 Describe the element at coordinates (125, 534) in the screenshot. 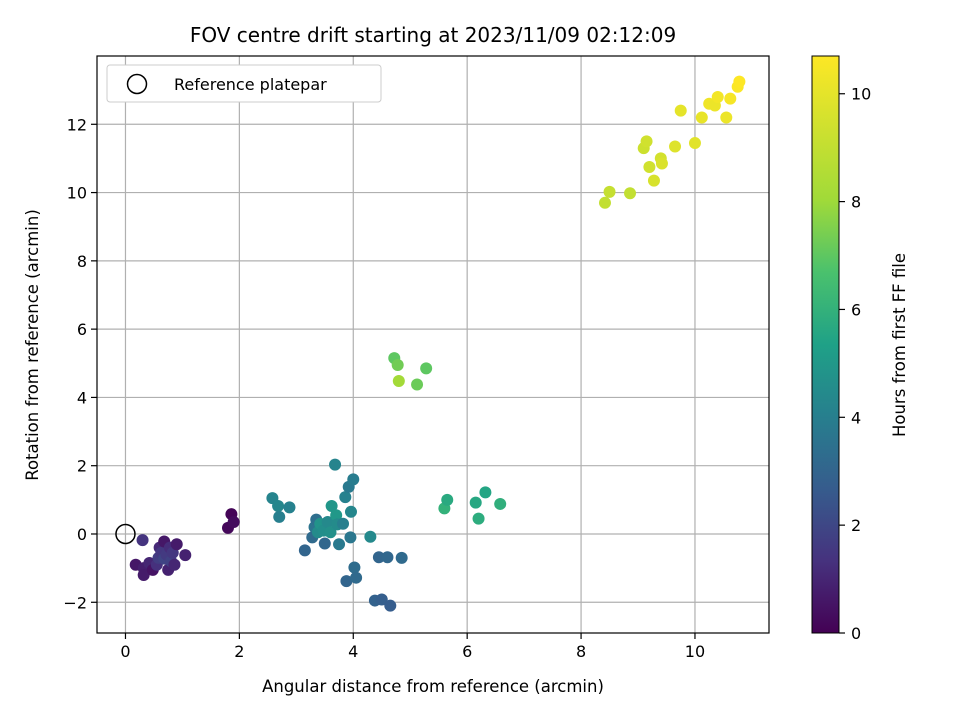

I see `reference-platepar-marker` at that location.